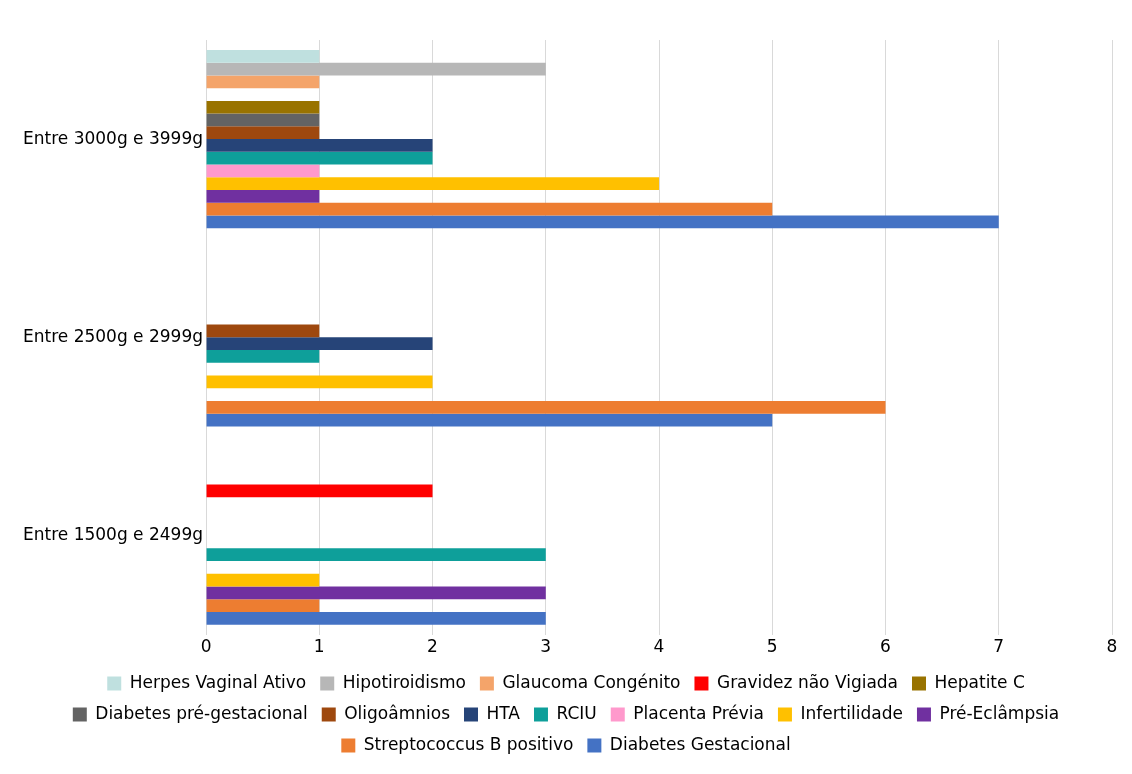 The width and height of the screenshot is (1132, 774). What do you see at coordinates (576, 712) in the screenshot?
I see `legend-label: RCIU` at bounding box center [576, 712].